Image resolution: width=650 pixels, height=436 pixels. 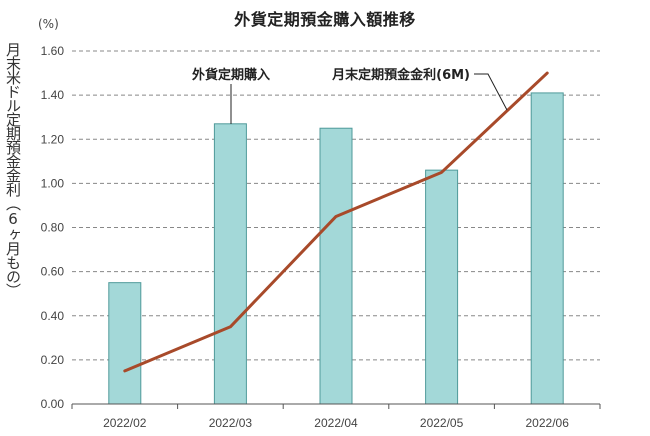 I want to click on line-annotation-label: 月末定期預金金利(6M), so click(x=400, y=75).